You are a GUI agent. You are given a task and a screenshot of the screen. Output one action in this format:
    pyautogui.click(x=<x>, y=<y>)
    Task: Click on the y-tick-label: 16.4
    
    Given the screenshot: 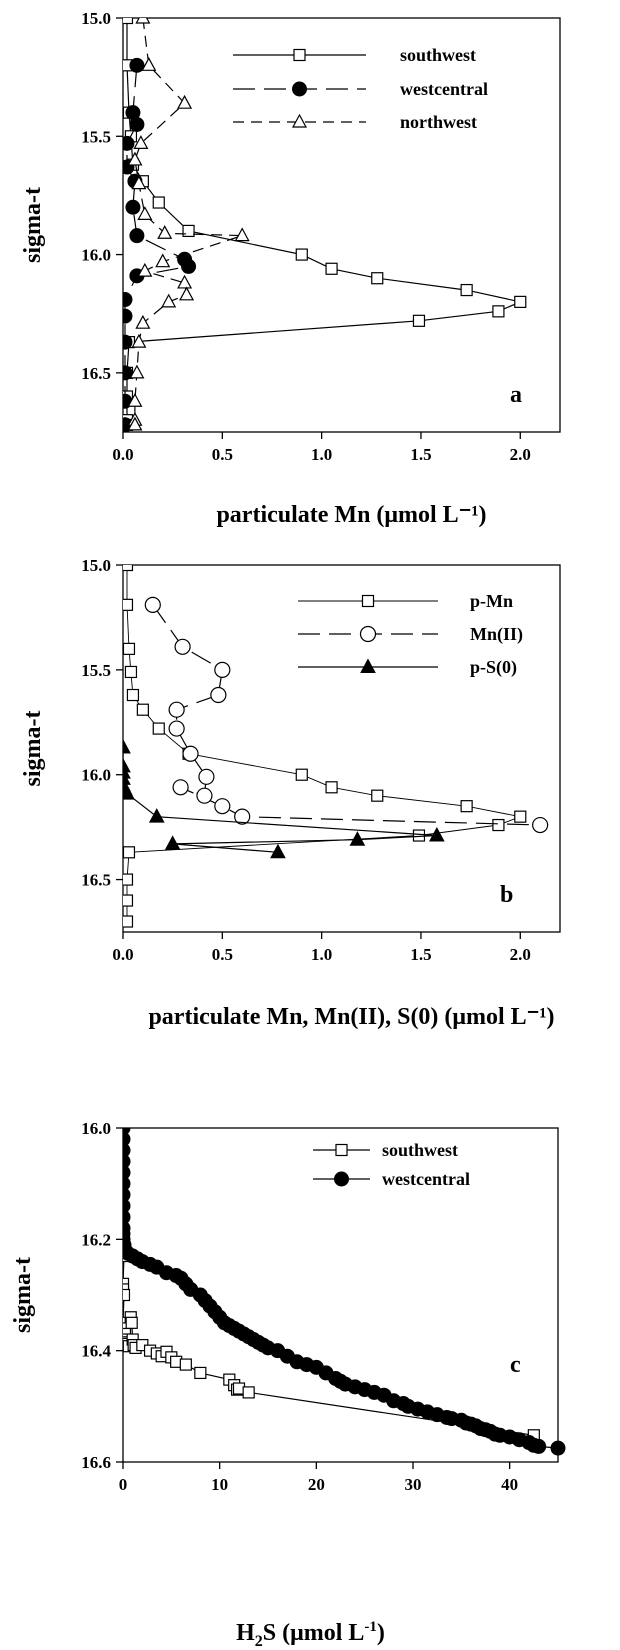 What is the action you would take?
    pyautogui.click(x=96, y=1351)
    